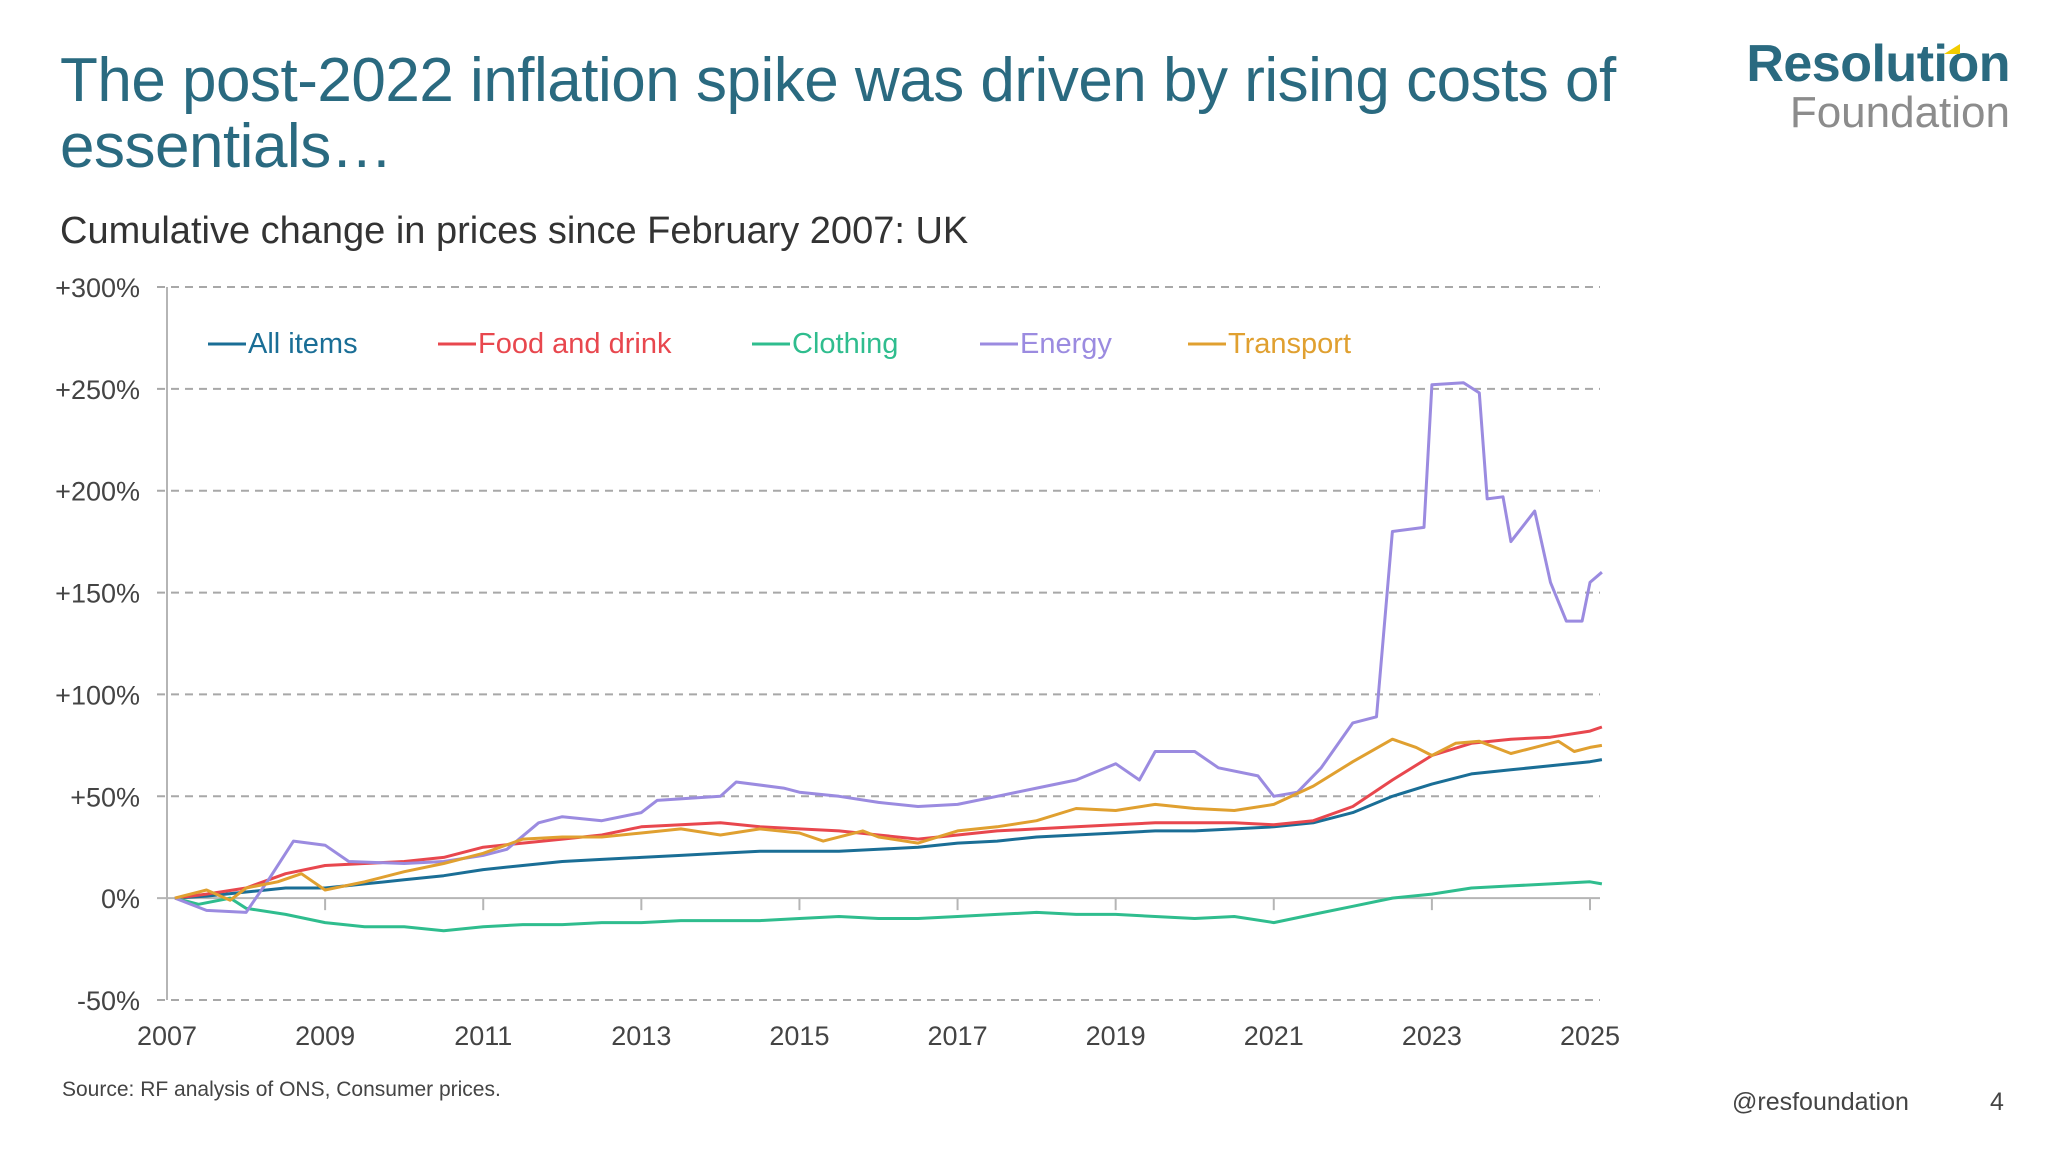 The height and width of the screenshot is (1152, 2048). I want to click on y-tick-label: +300%, so click(97, 288).